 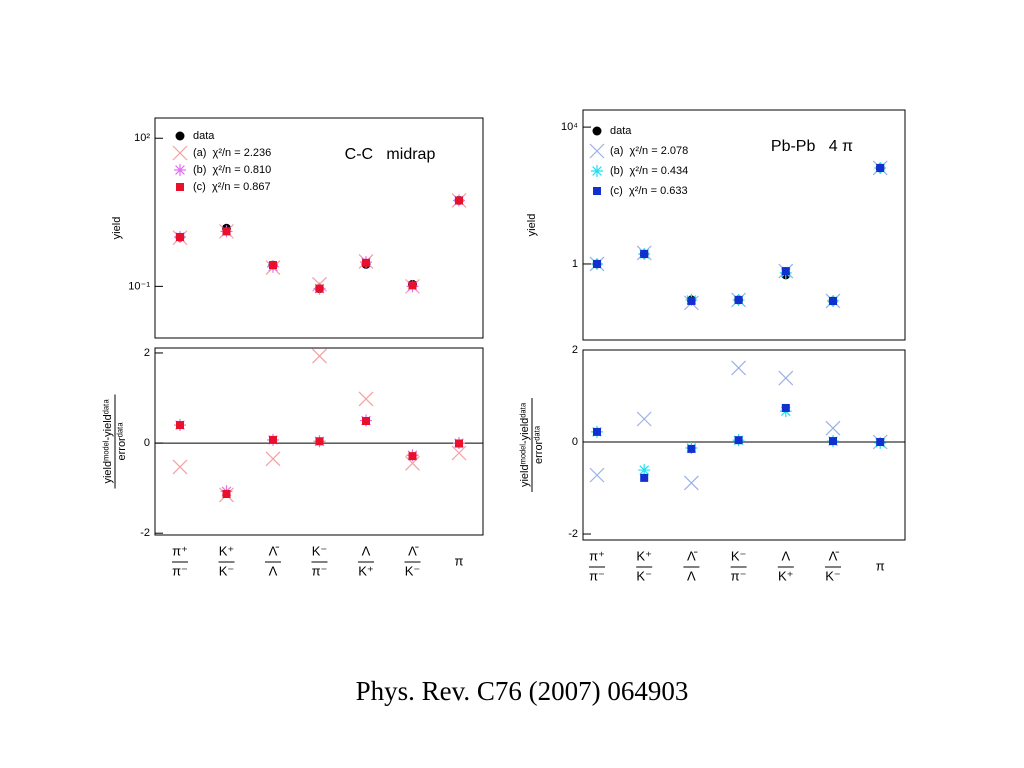 I want to click on annotation: C-C midrap, so click(x=390, y=154).